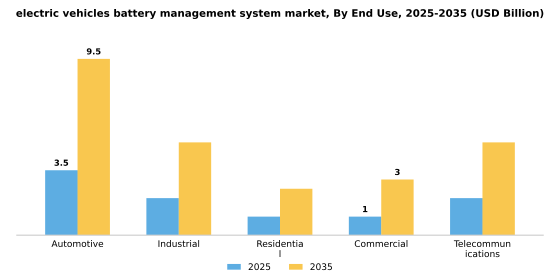 This screenshot has height=280, width=560. What do you see at coordinates (482, 249) in the screenshot?
I see `x-tick-label: Telecommun ications` at bounding box center [482, 249].